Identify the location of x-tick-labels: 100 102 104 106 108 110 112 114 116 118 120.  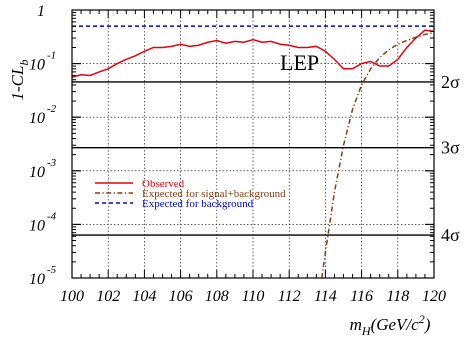
(253, 296).